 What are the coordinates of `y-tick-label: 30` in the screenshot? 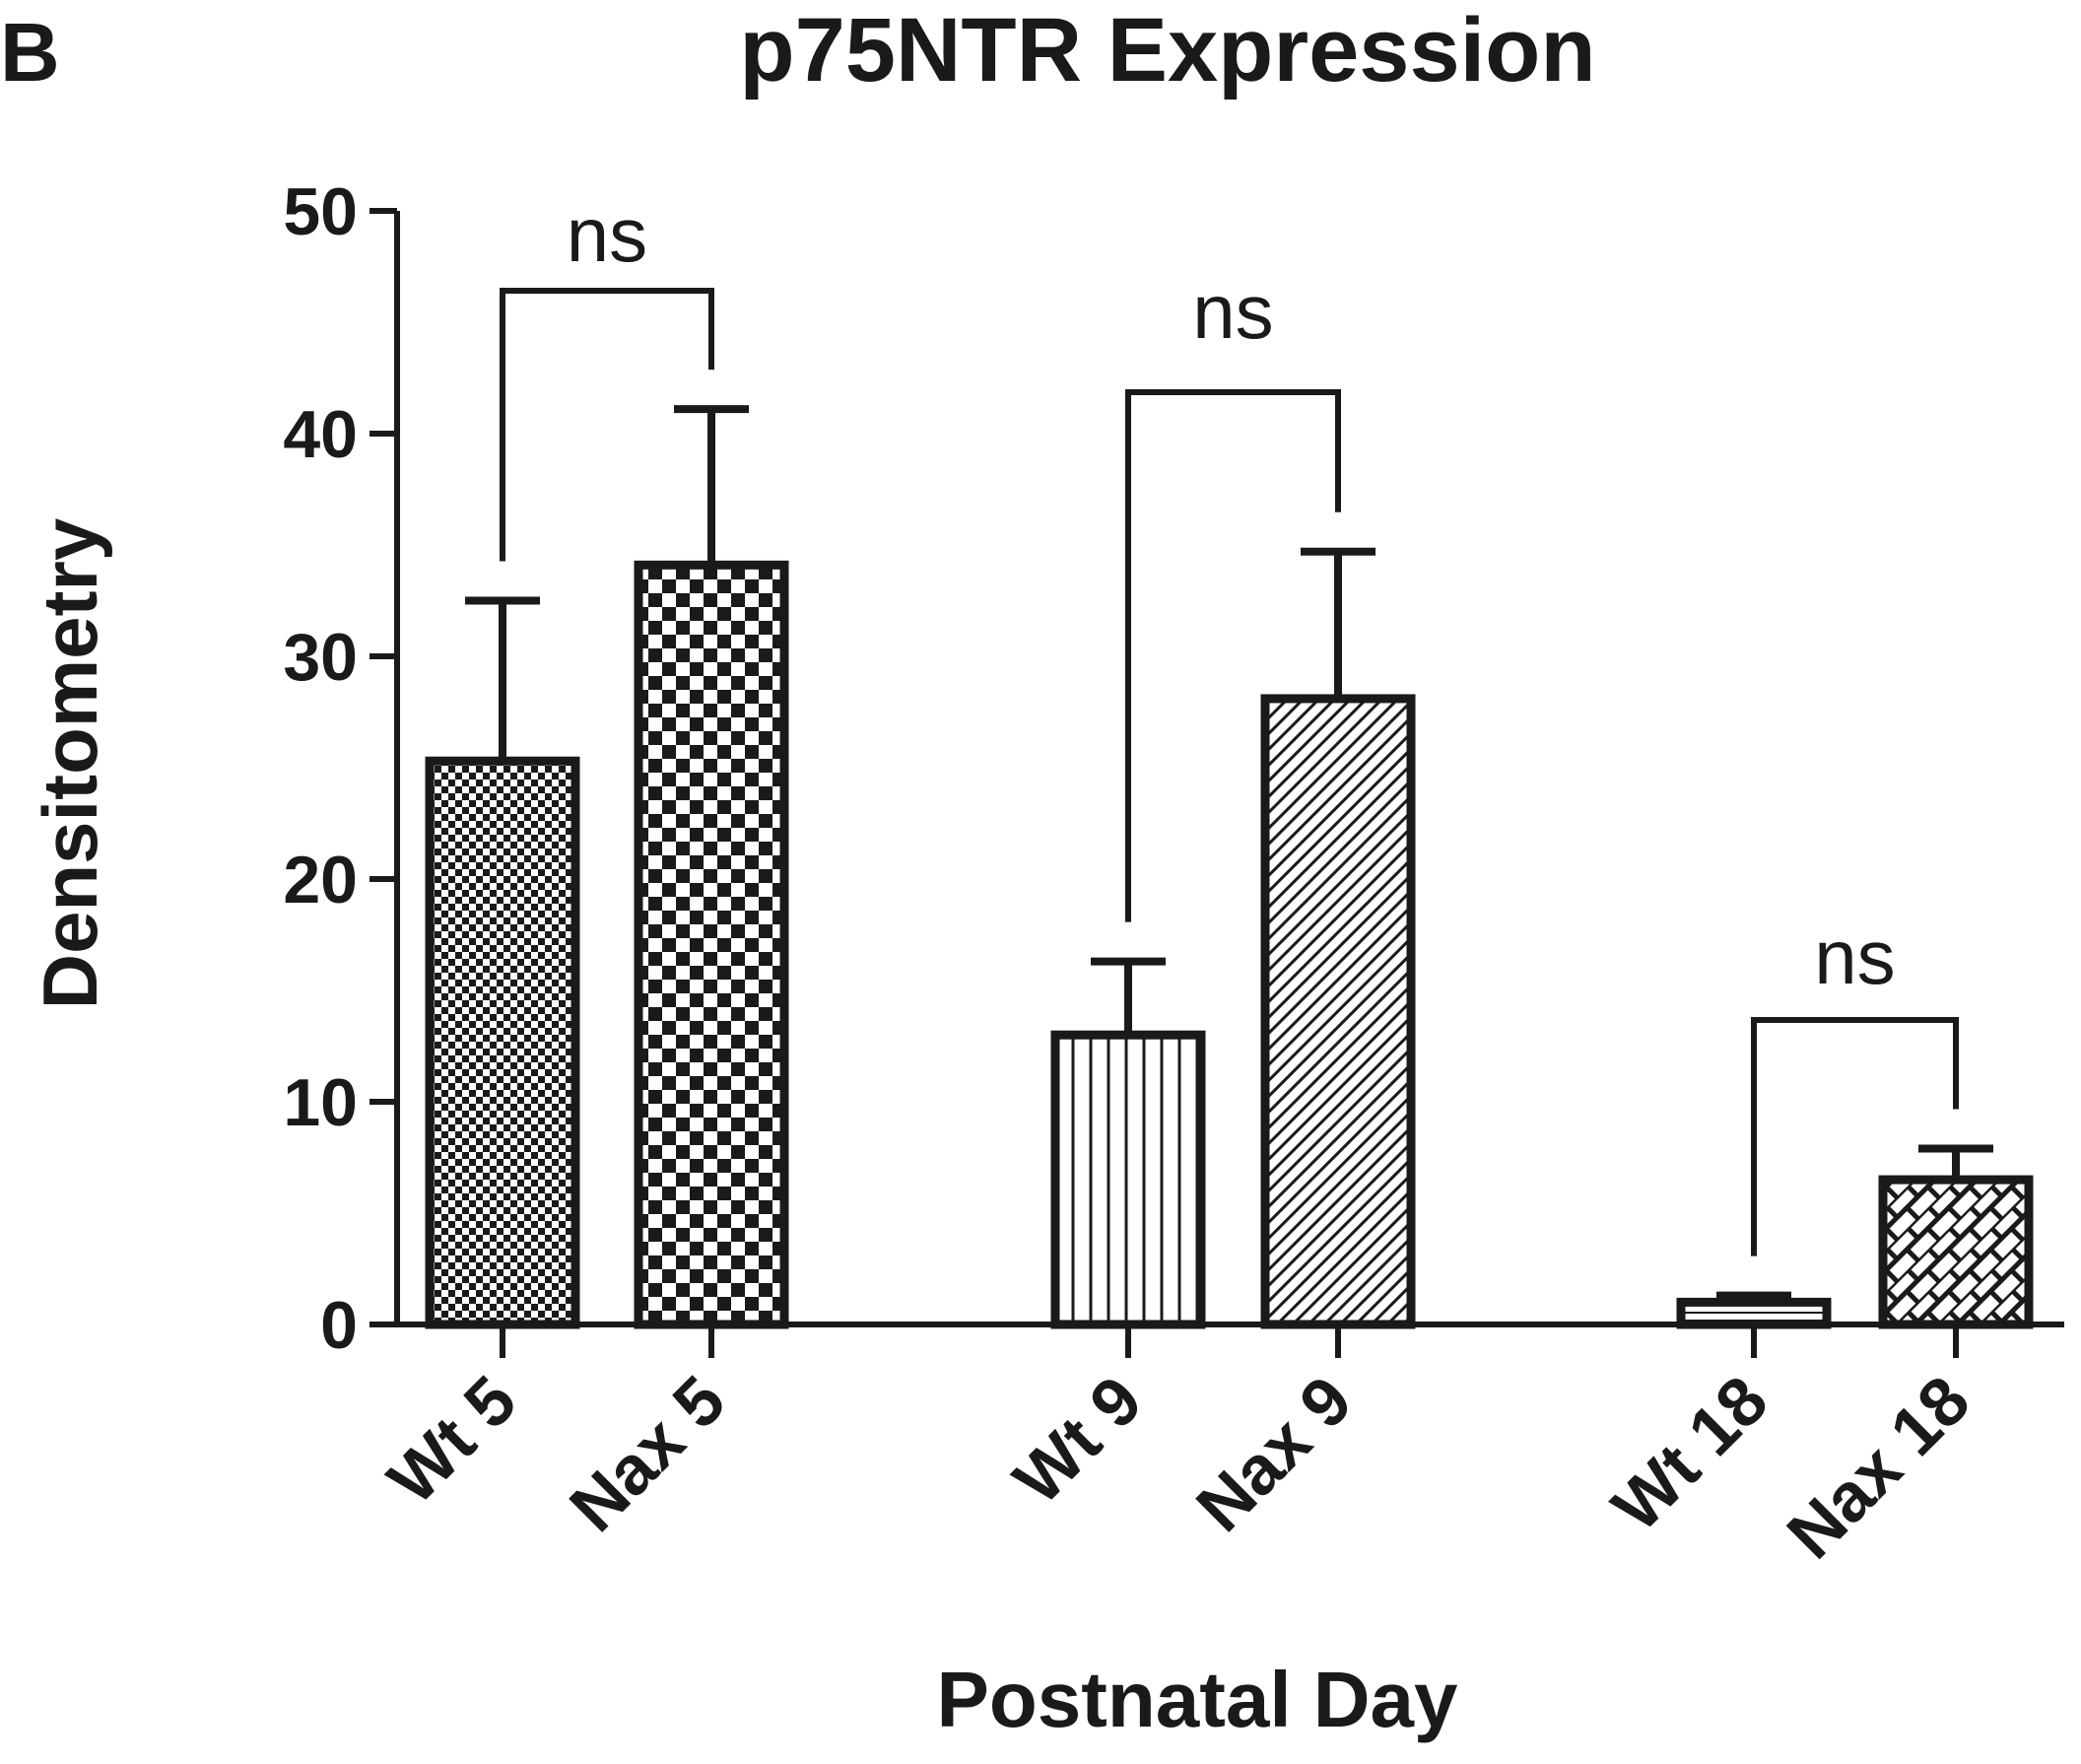 It's located at (320, 657).